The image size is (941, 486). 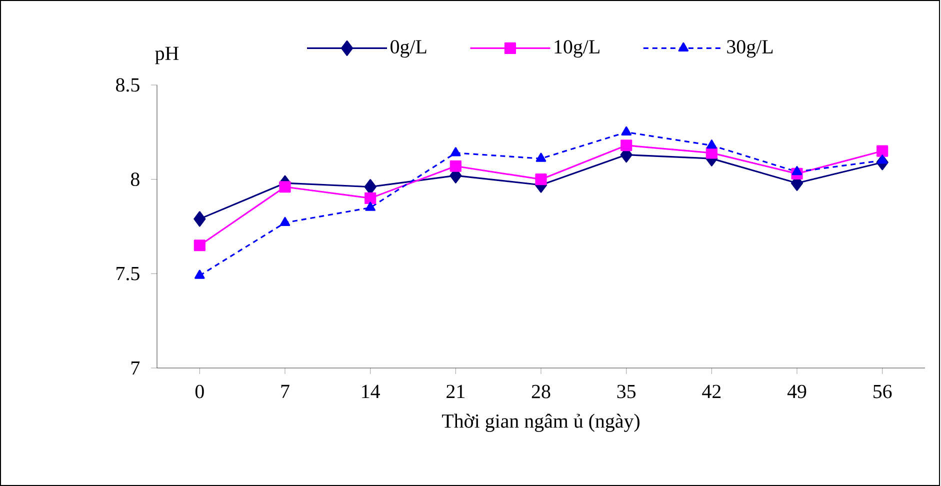 I want to click on x-tick-label: 42, so click(x=711, y=391).